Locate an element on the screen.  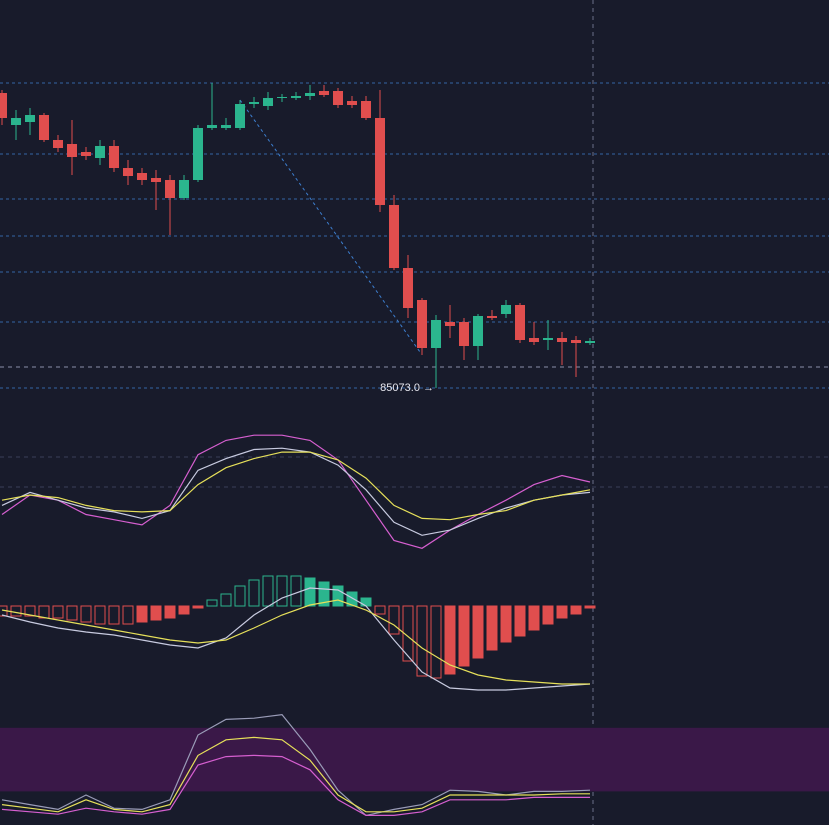
low-annotation: 85073.0 → is located at coordinates (407, 388).